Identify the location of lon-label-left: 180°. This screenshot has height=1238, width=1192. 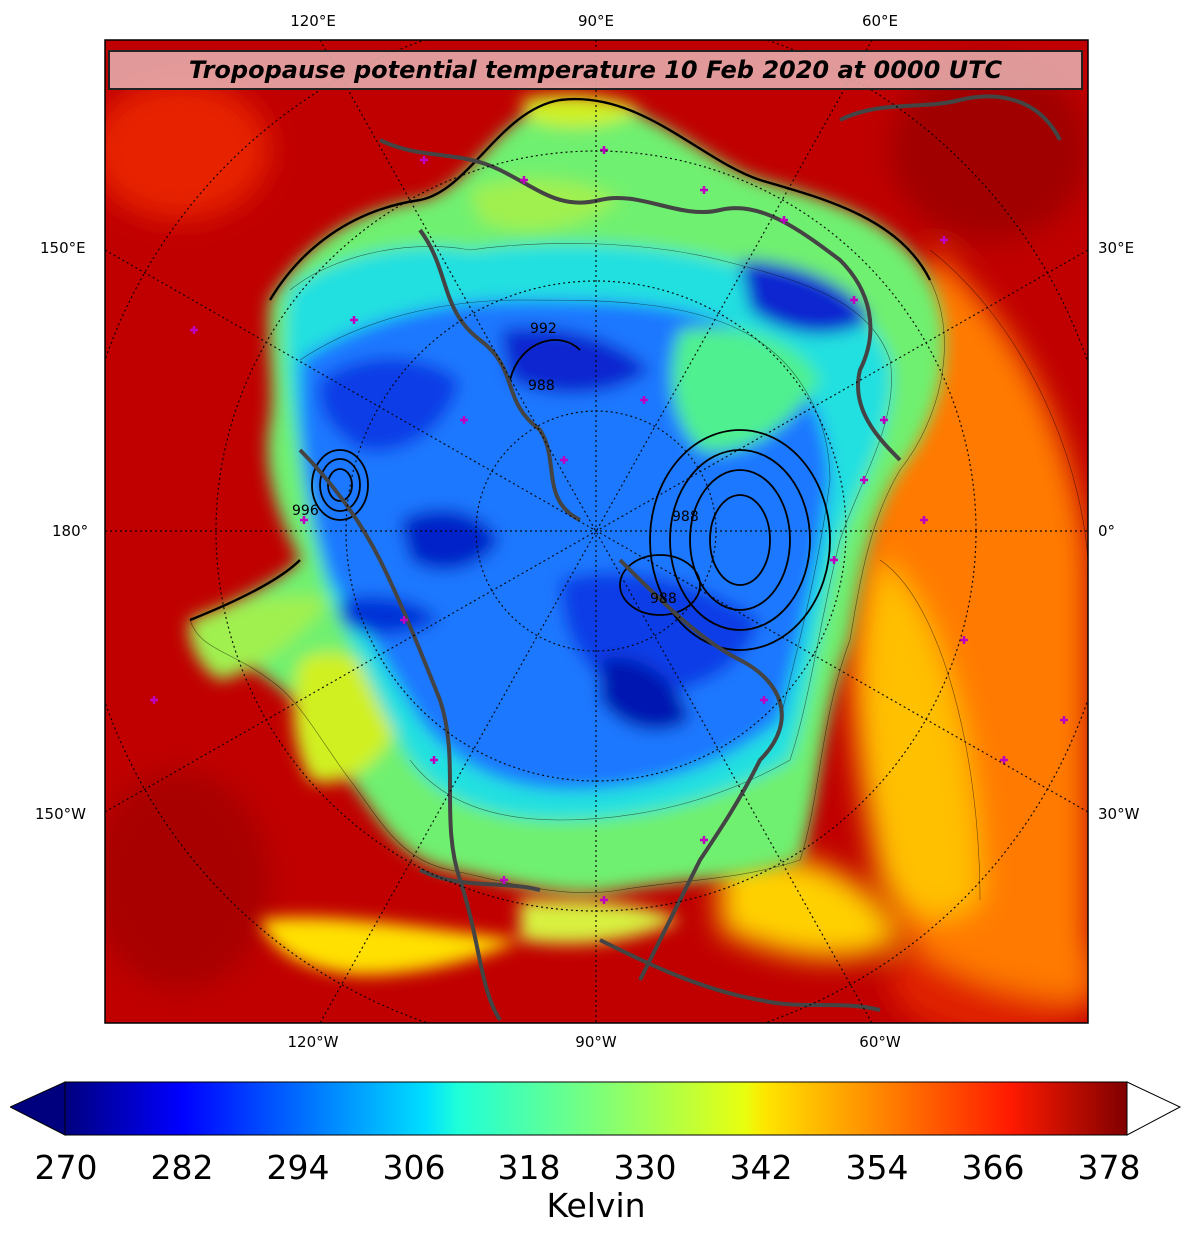
(70, 531).